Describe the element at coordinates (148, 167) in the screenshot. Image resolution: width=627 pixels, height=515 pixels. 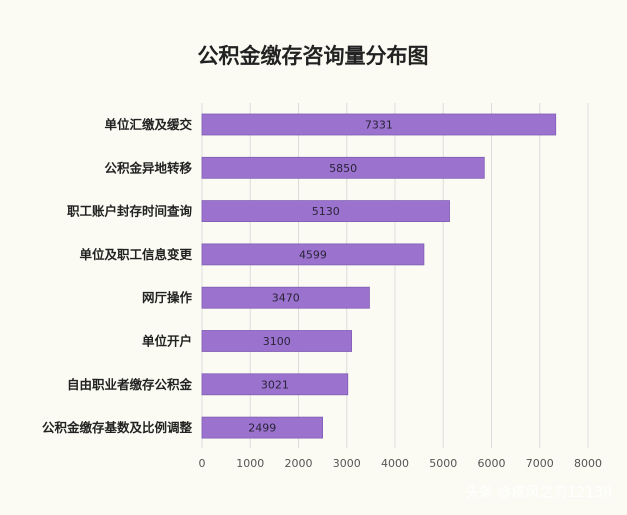
I see `category-label: 公积金异地转移` at that location.